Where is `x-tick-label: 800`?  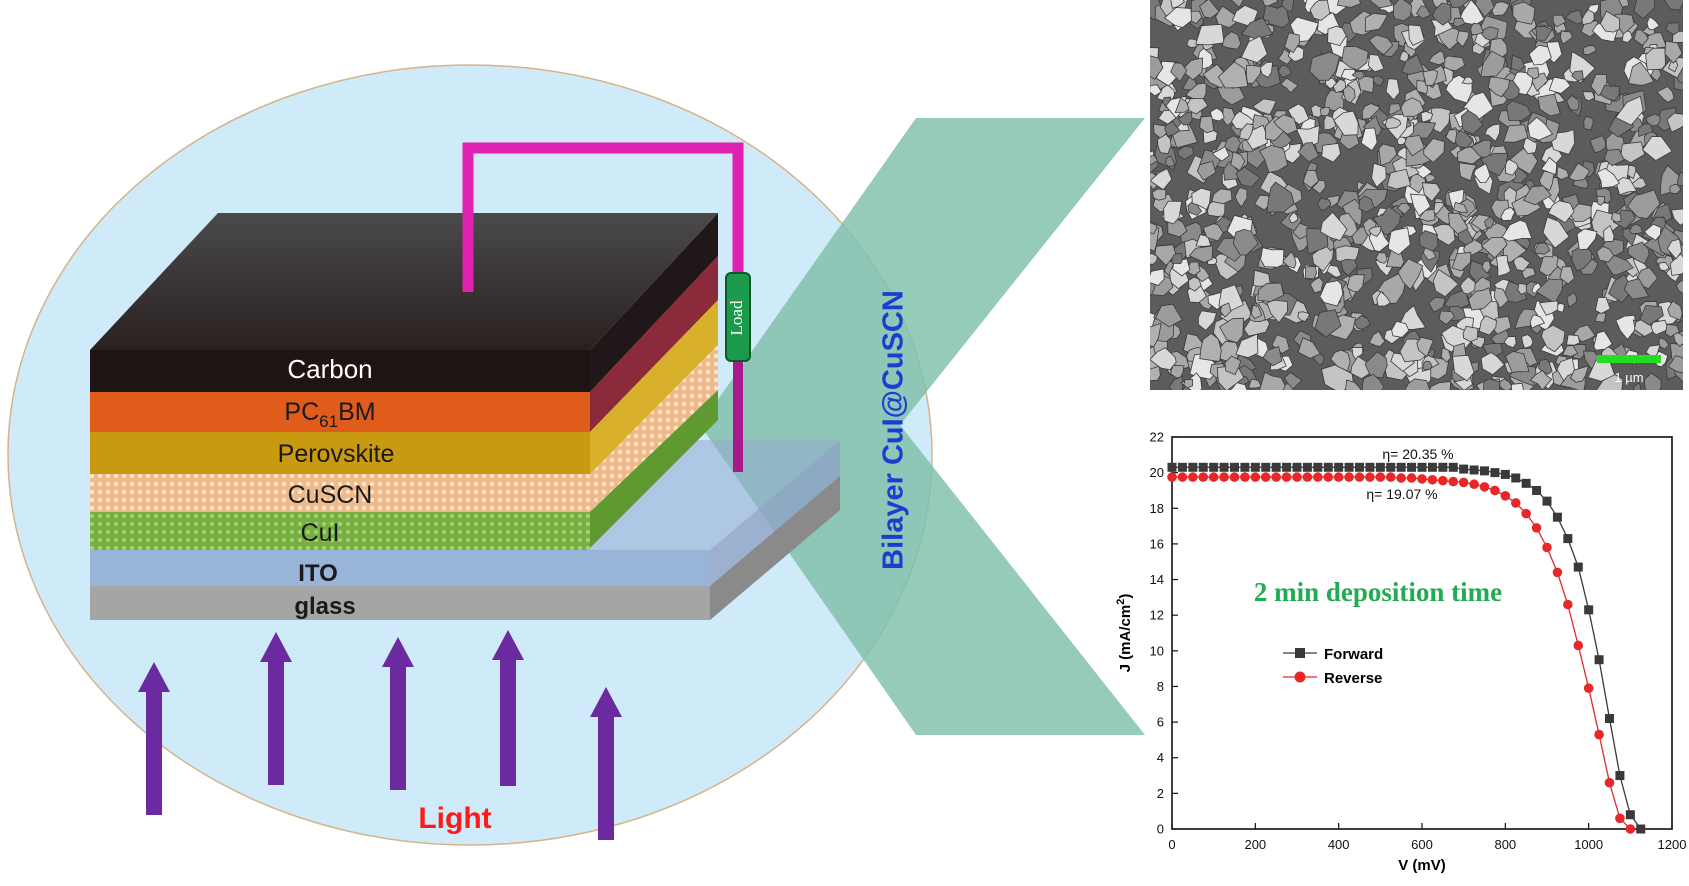 x-tick-label: 800 is located at coordinates (1505, 844).